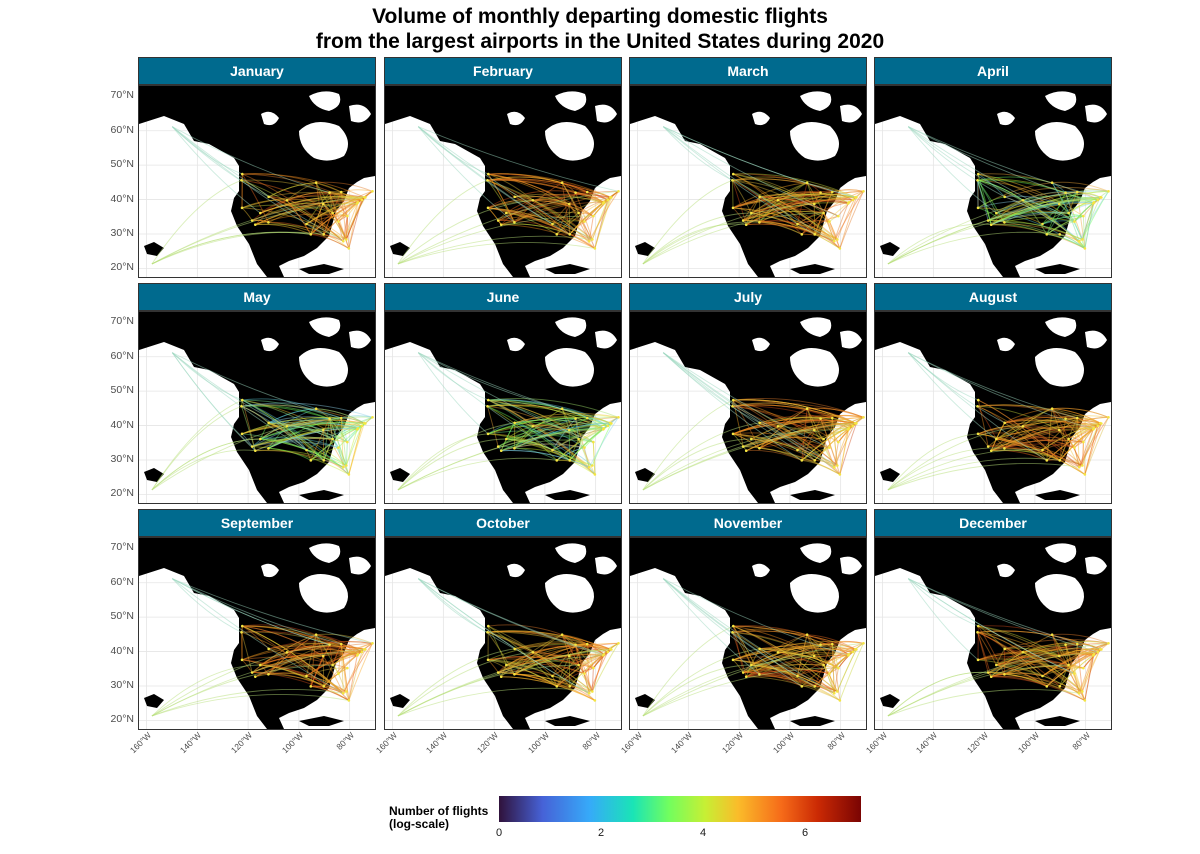 The image size is (1200, 854). I want to click on facet-panel-august: August, so click(993, 393).